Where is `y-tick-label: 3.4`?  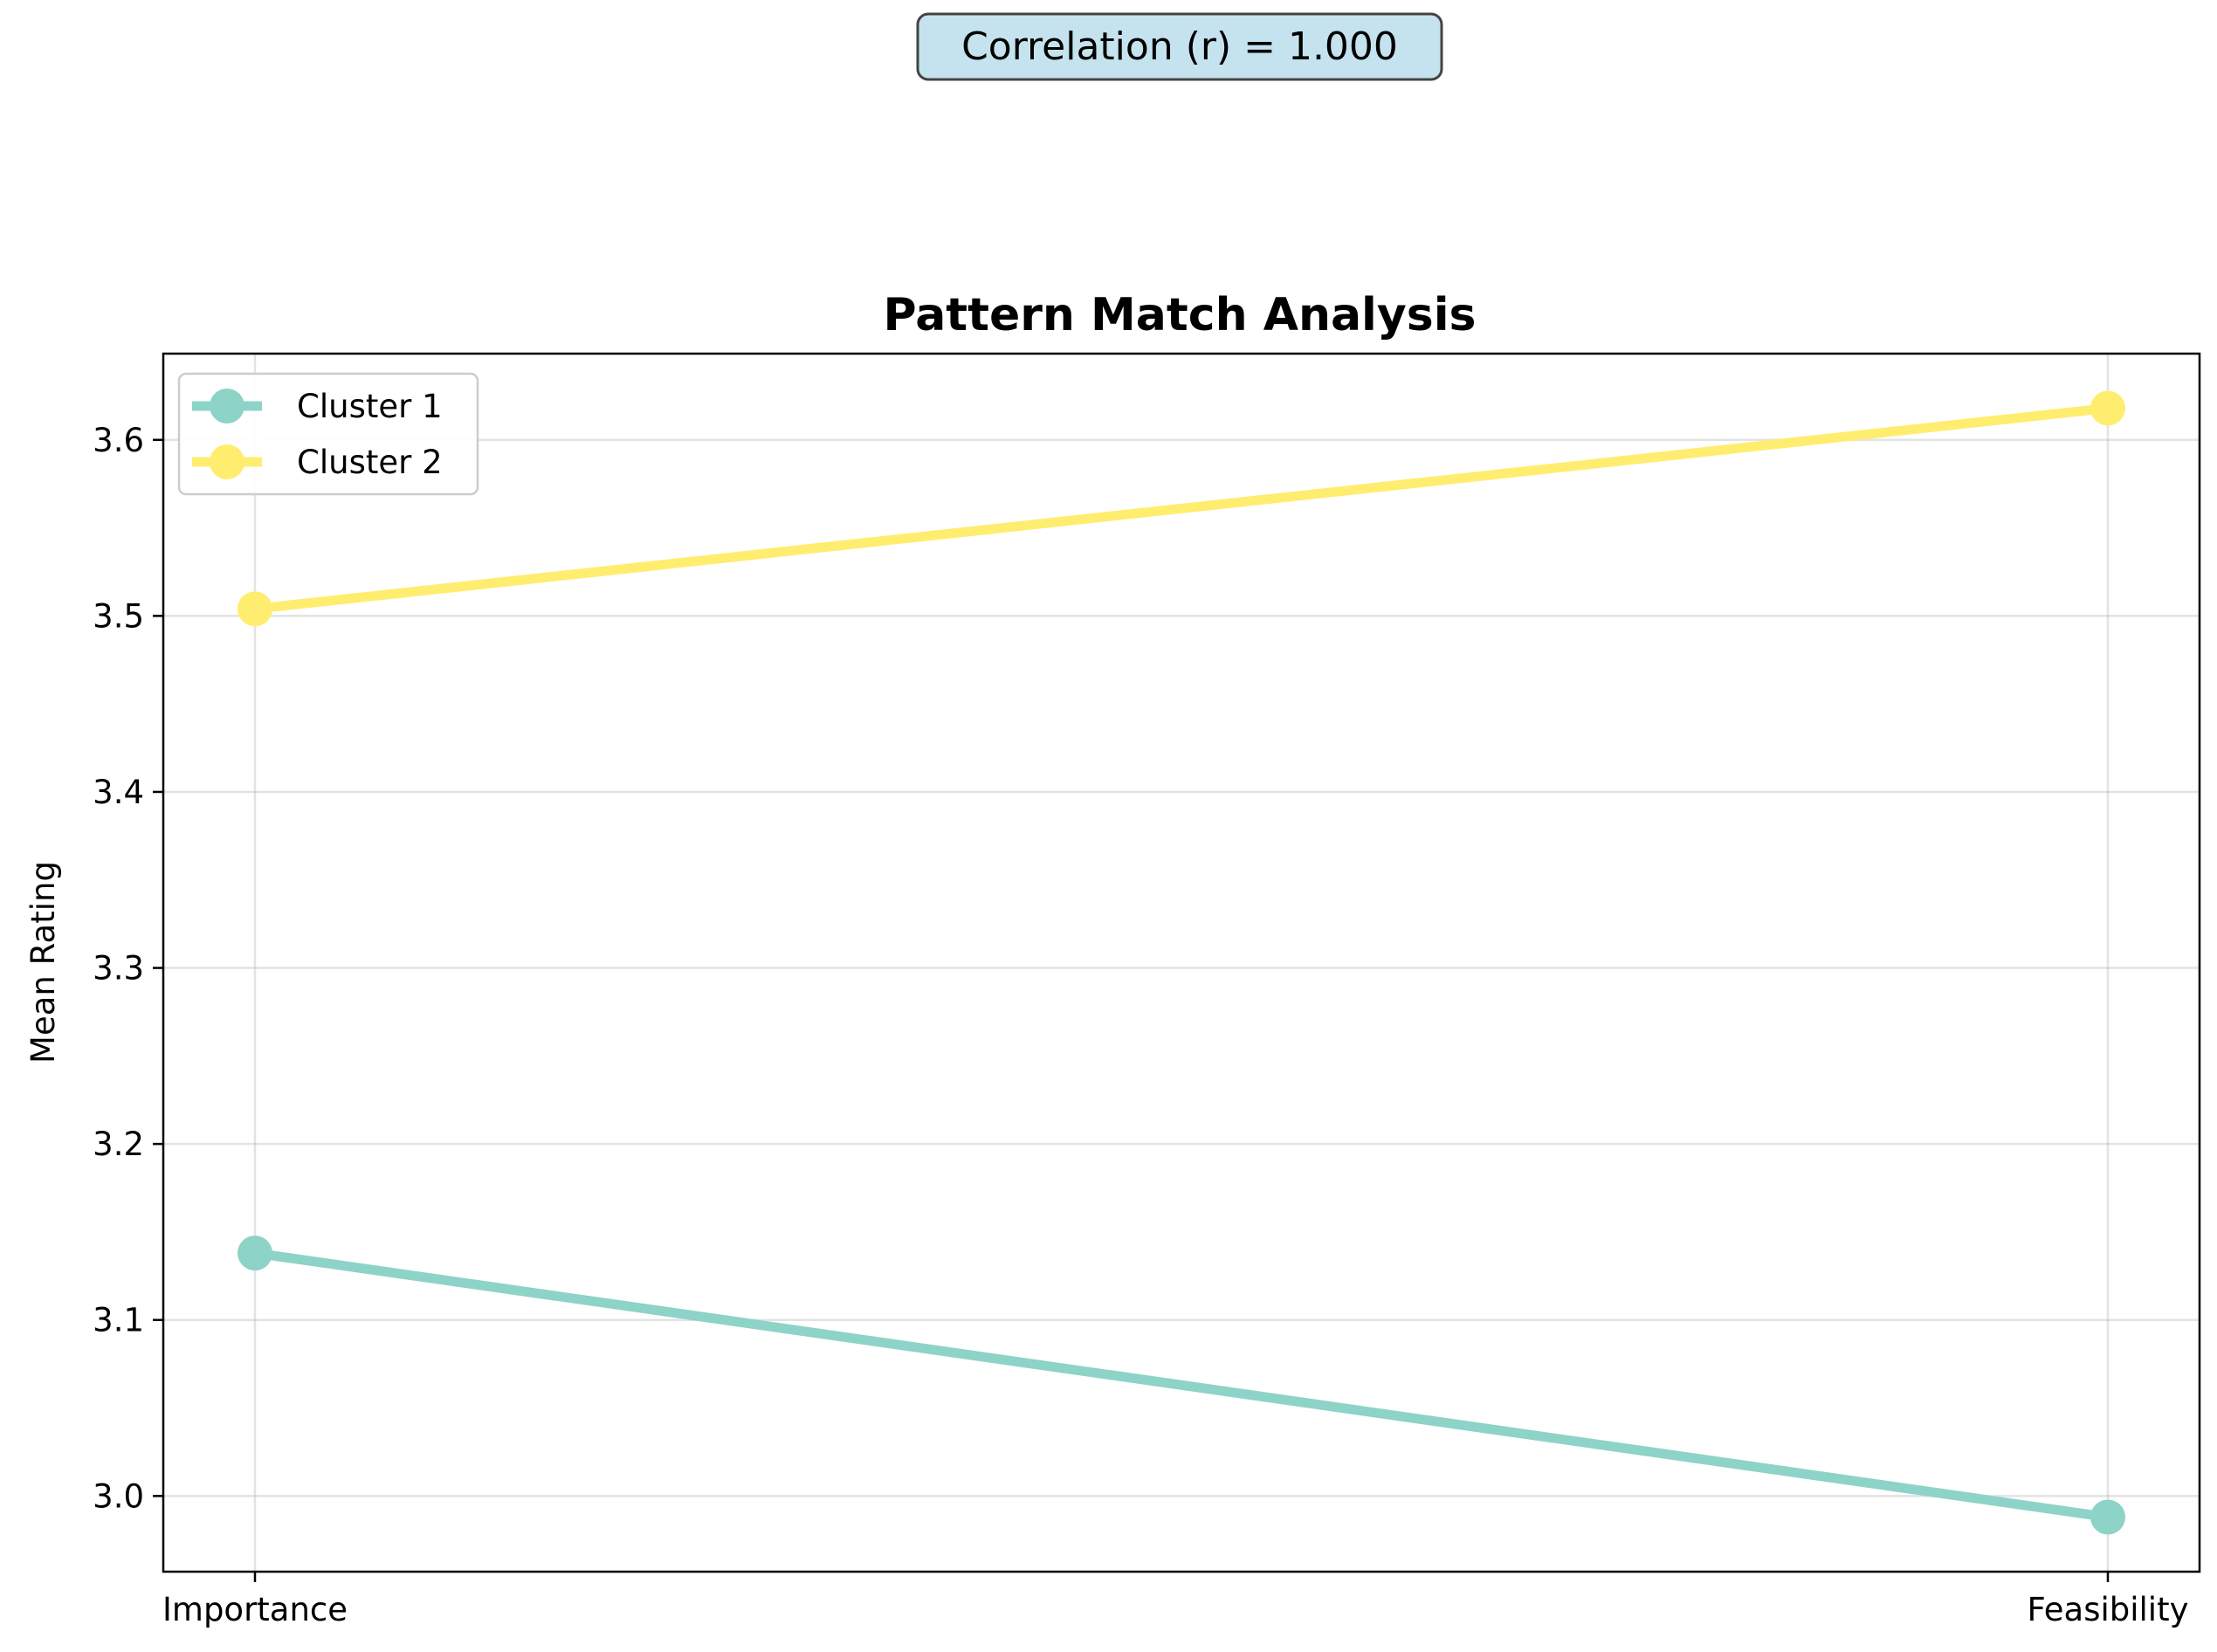 y-tick-label: 3.4 is located at coordinates (118, 792).